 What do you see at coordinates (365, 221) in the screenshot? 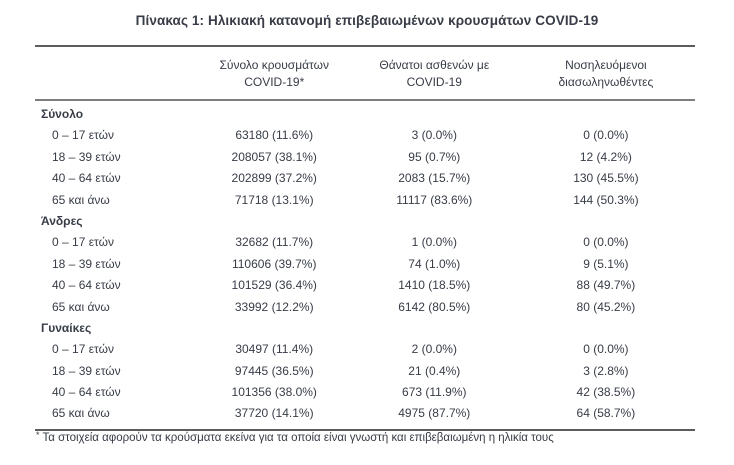
I see `section-header-row-men: Άνδρες` at bounding box center [365, 221].